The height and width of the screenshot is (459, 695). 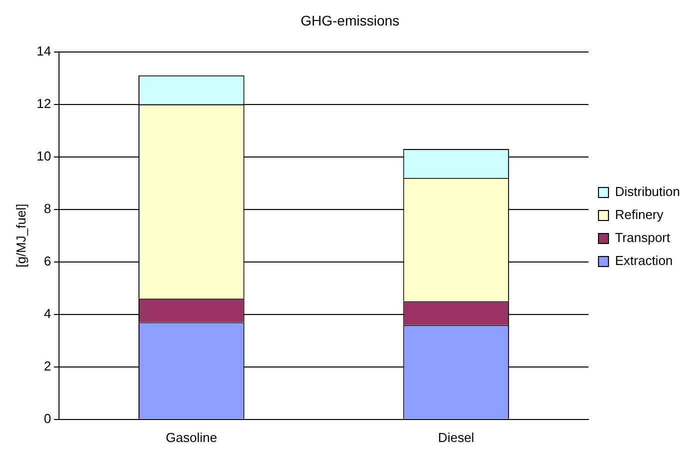 I want to click on legend-label: Distribution, so click(x=647, y=192).